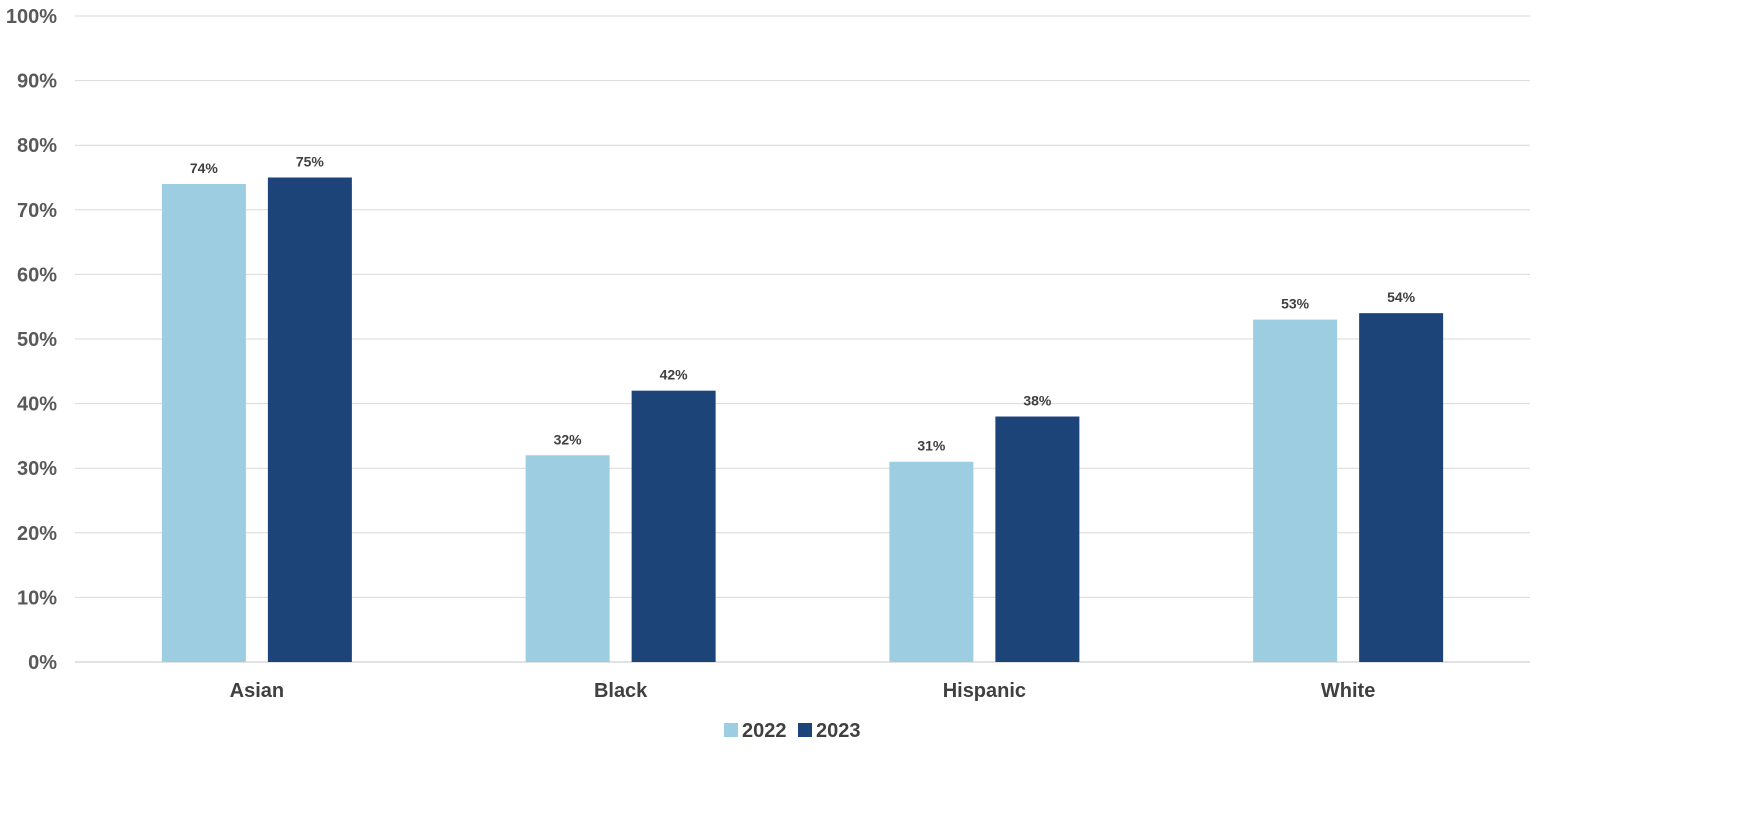 Image resolution: width=1761 pixels, height=829 pixels. I want to click on y-tick-label: 10%, so click(37, 598).